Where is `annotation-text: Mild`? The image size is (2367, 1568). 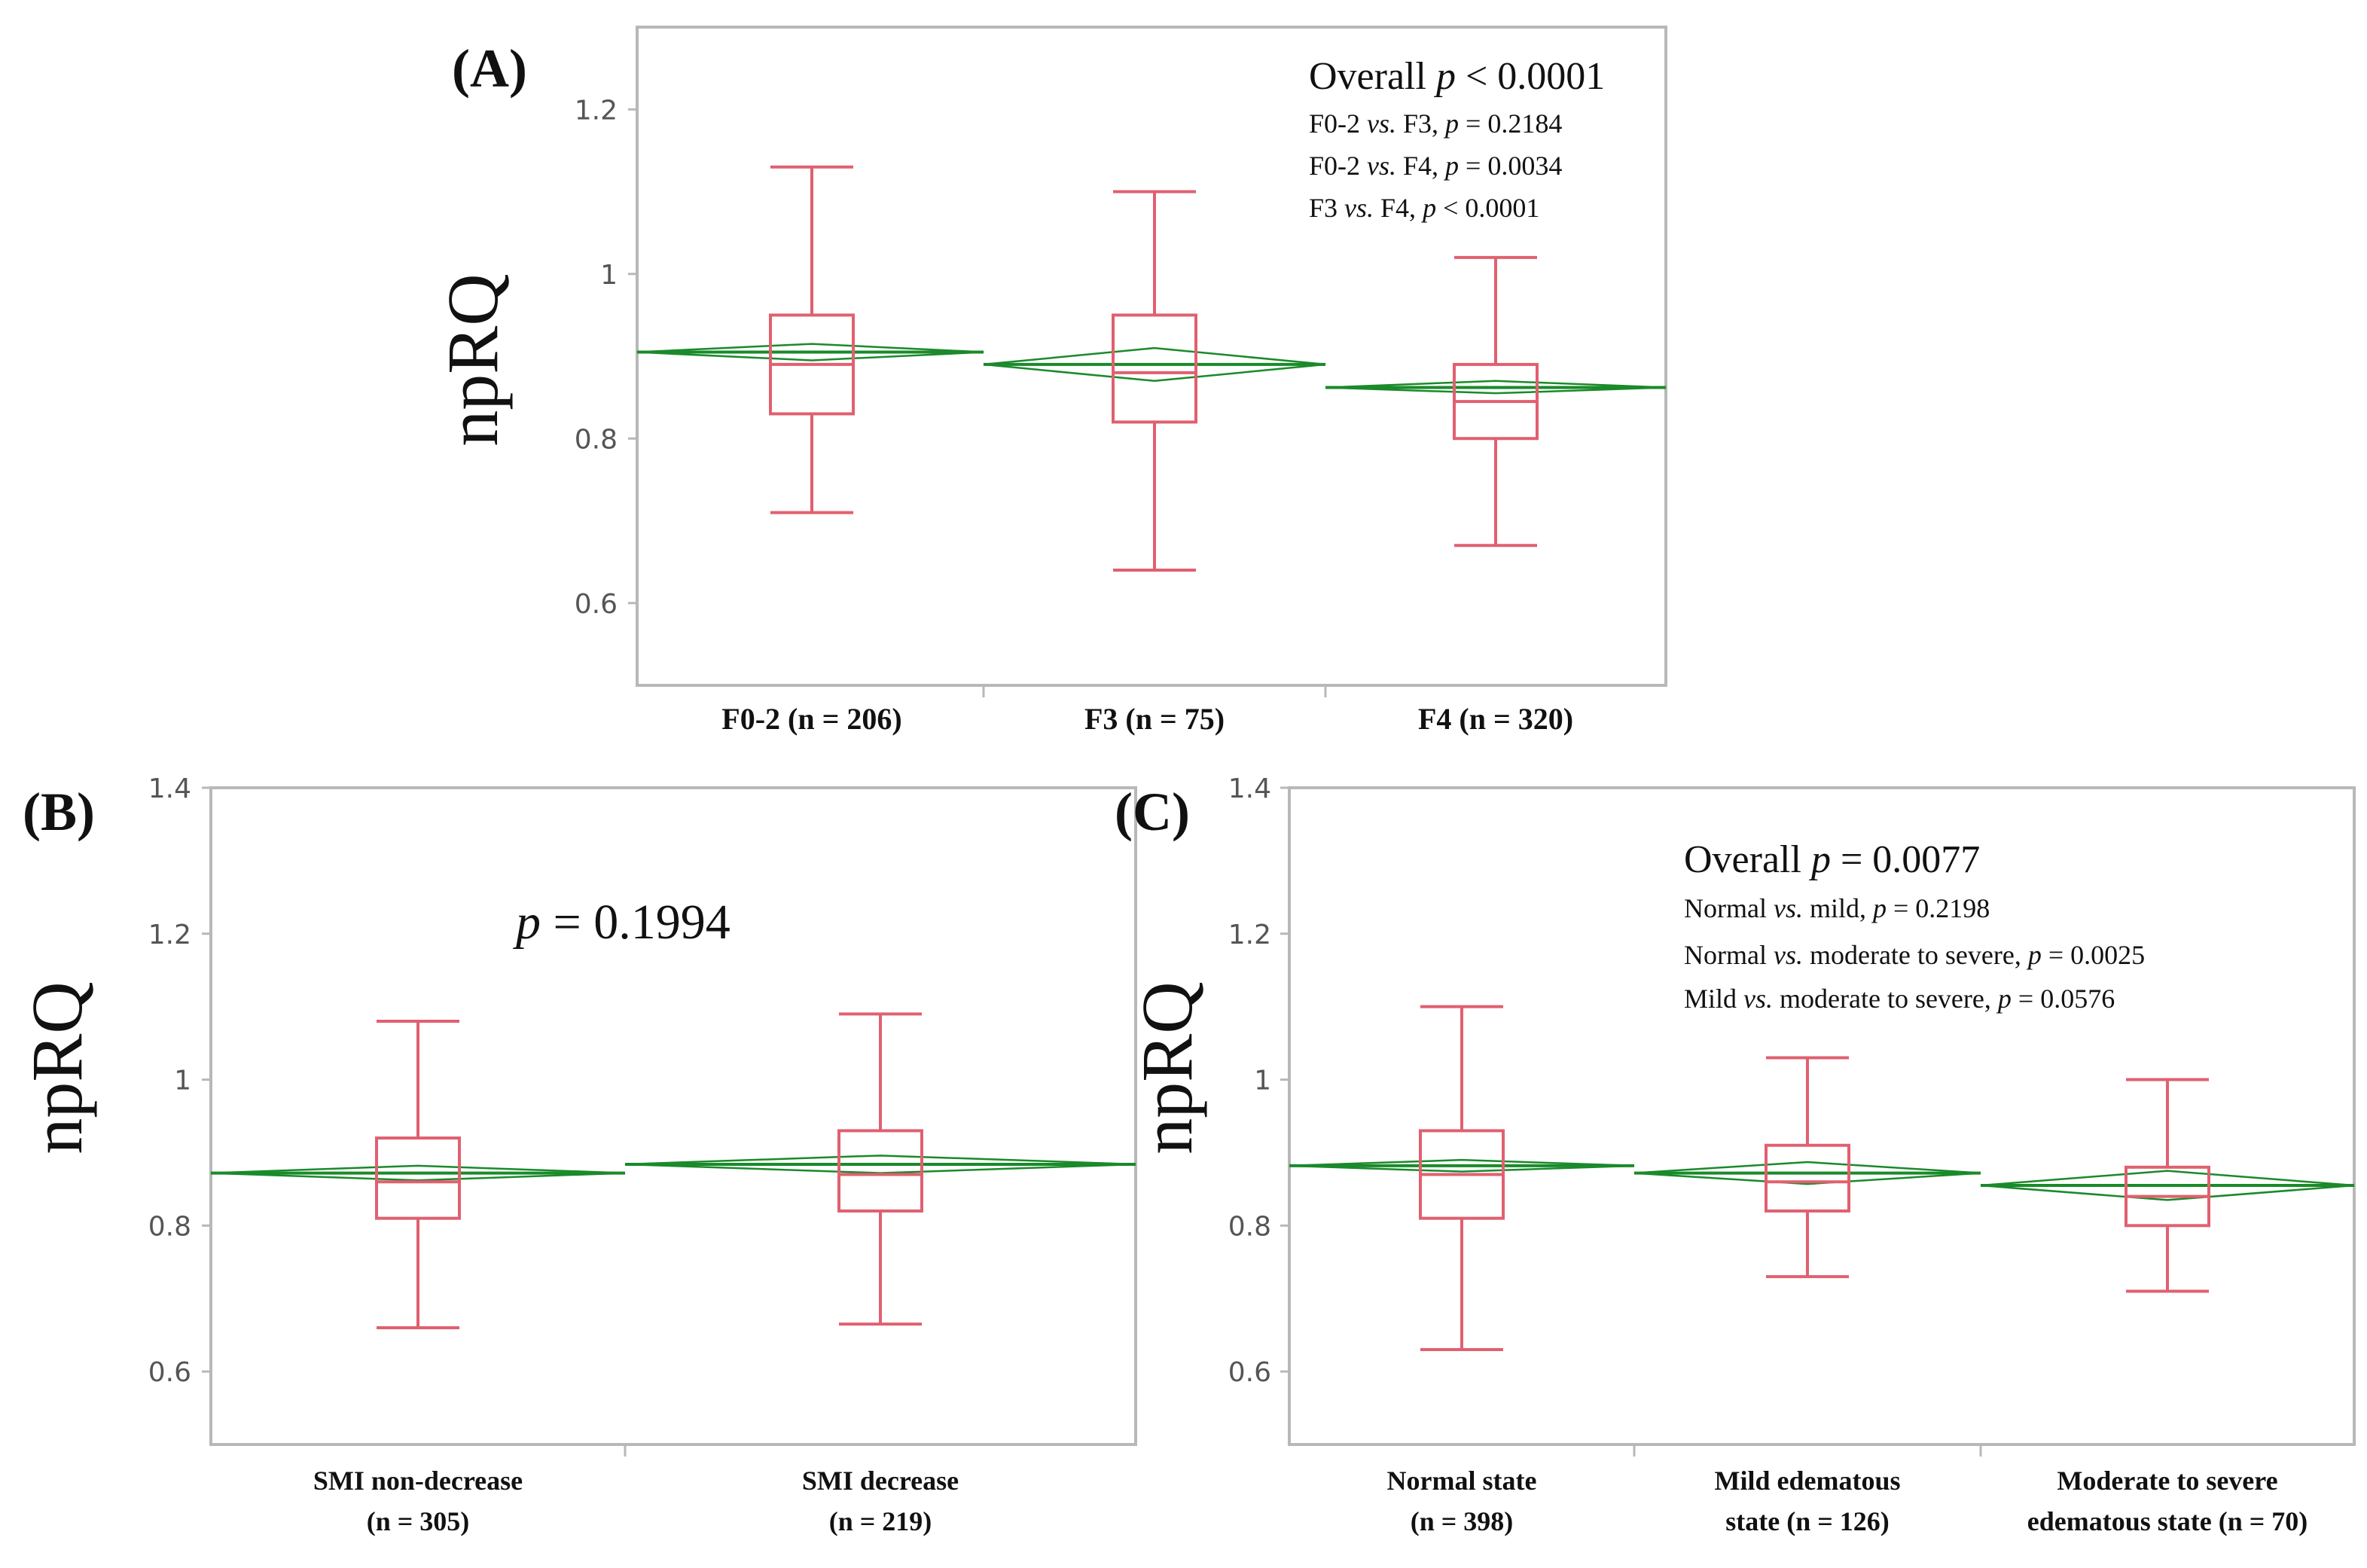
annotation-text: Mild is located at coordinates (1713, 999).